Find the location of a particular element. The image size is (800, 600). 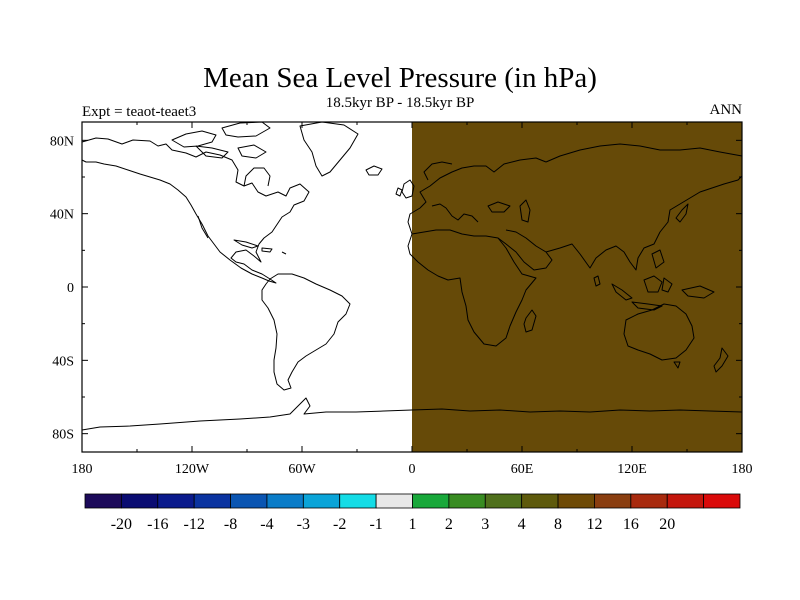

colorbar-label: 1 is located at coordinates (413, 524).